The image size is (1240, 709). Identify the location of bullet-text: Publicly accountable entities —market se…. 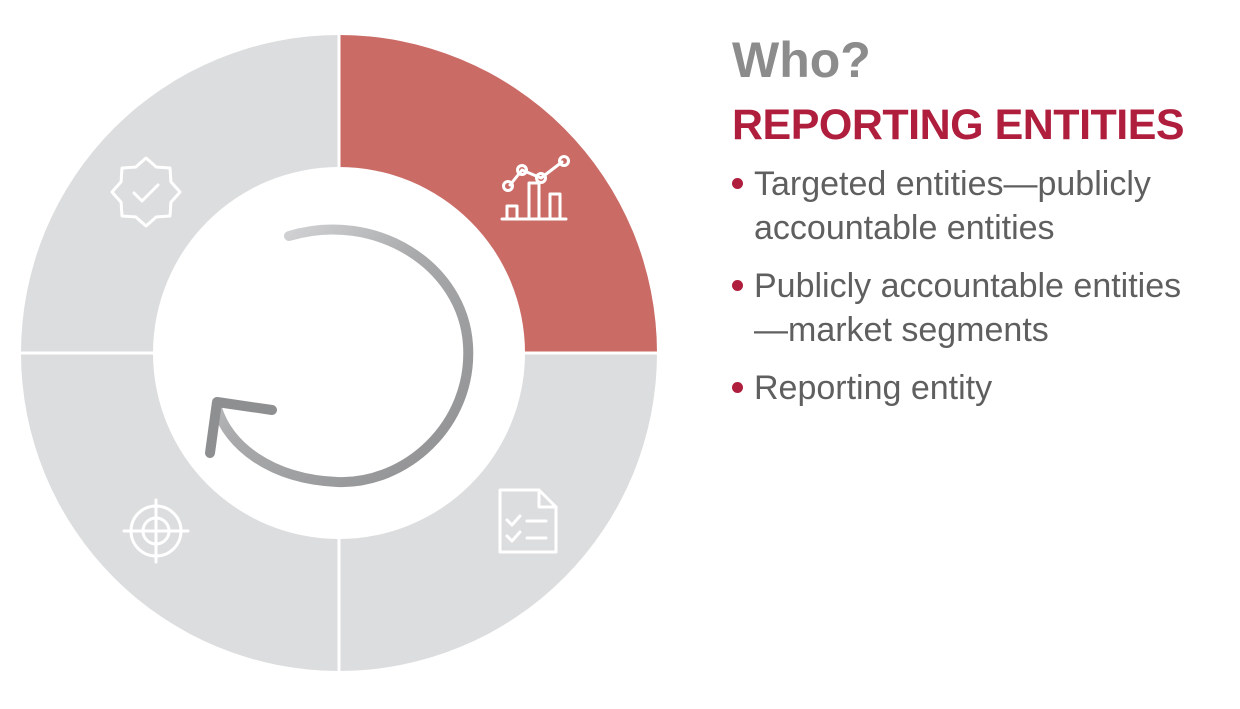
(968, 308).